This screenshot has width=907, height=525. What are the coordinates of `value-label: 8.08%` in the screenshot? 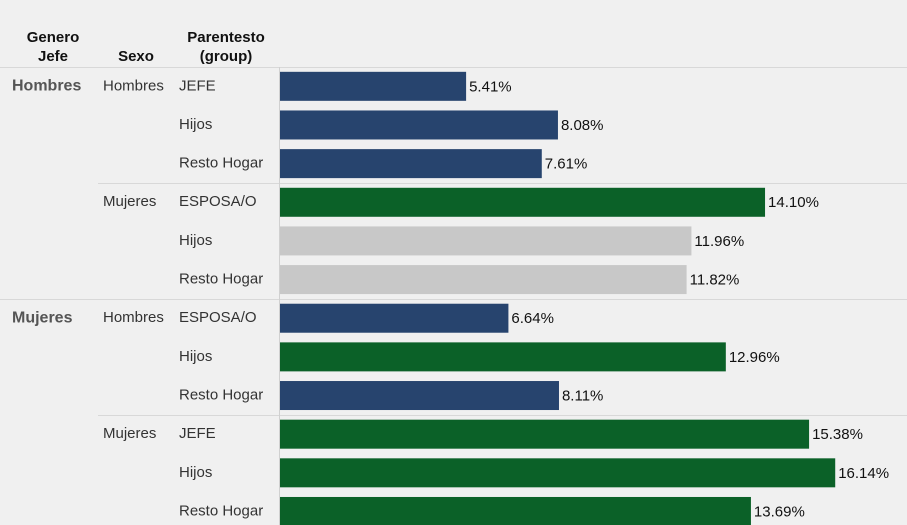 It's located at (582, 125).